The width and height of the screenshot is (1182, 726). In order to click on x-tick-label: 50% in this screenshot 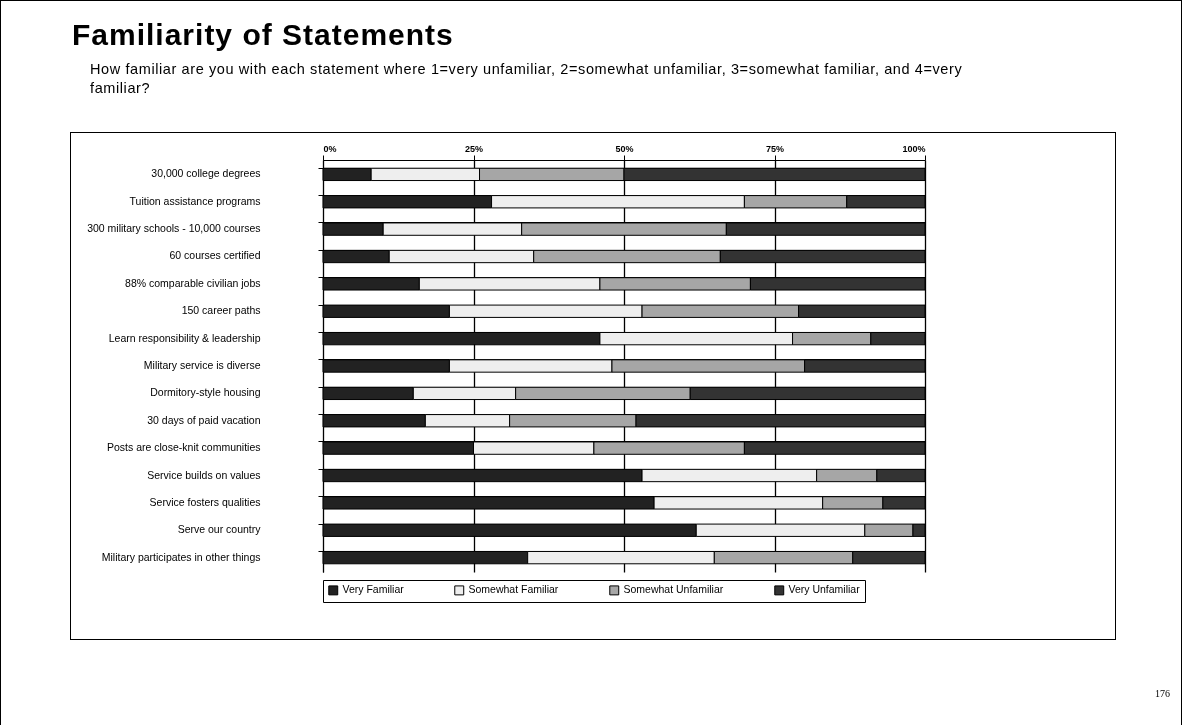, I will do `click(624, 148)`.